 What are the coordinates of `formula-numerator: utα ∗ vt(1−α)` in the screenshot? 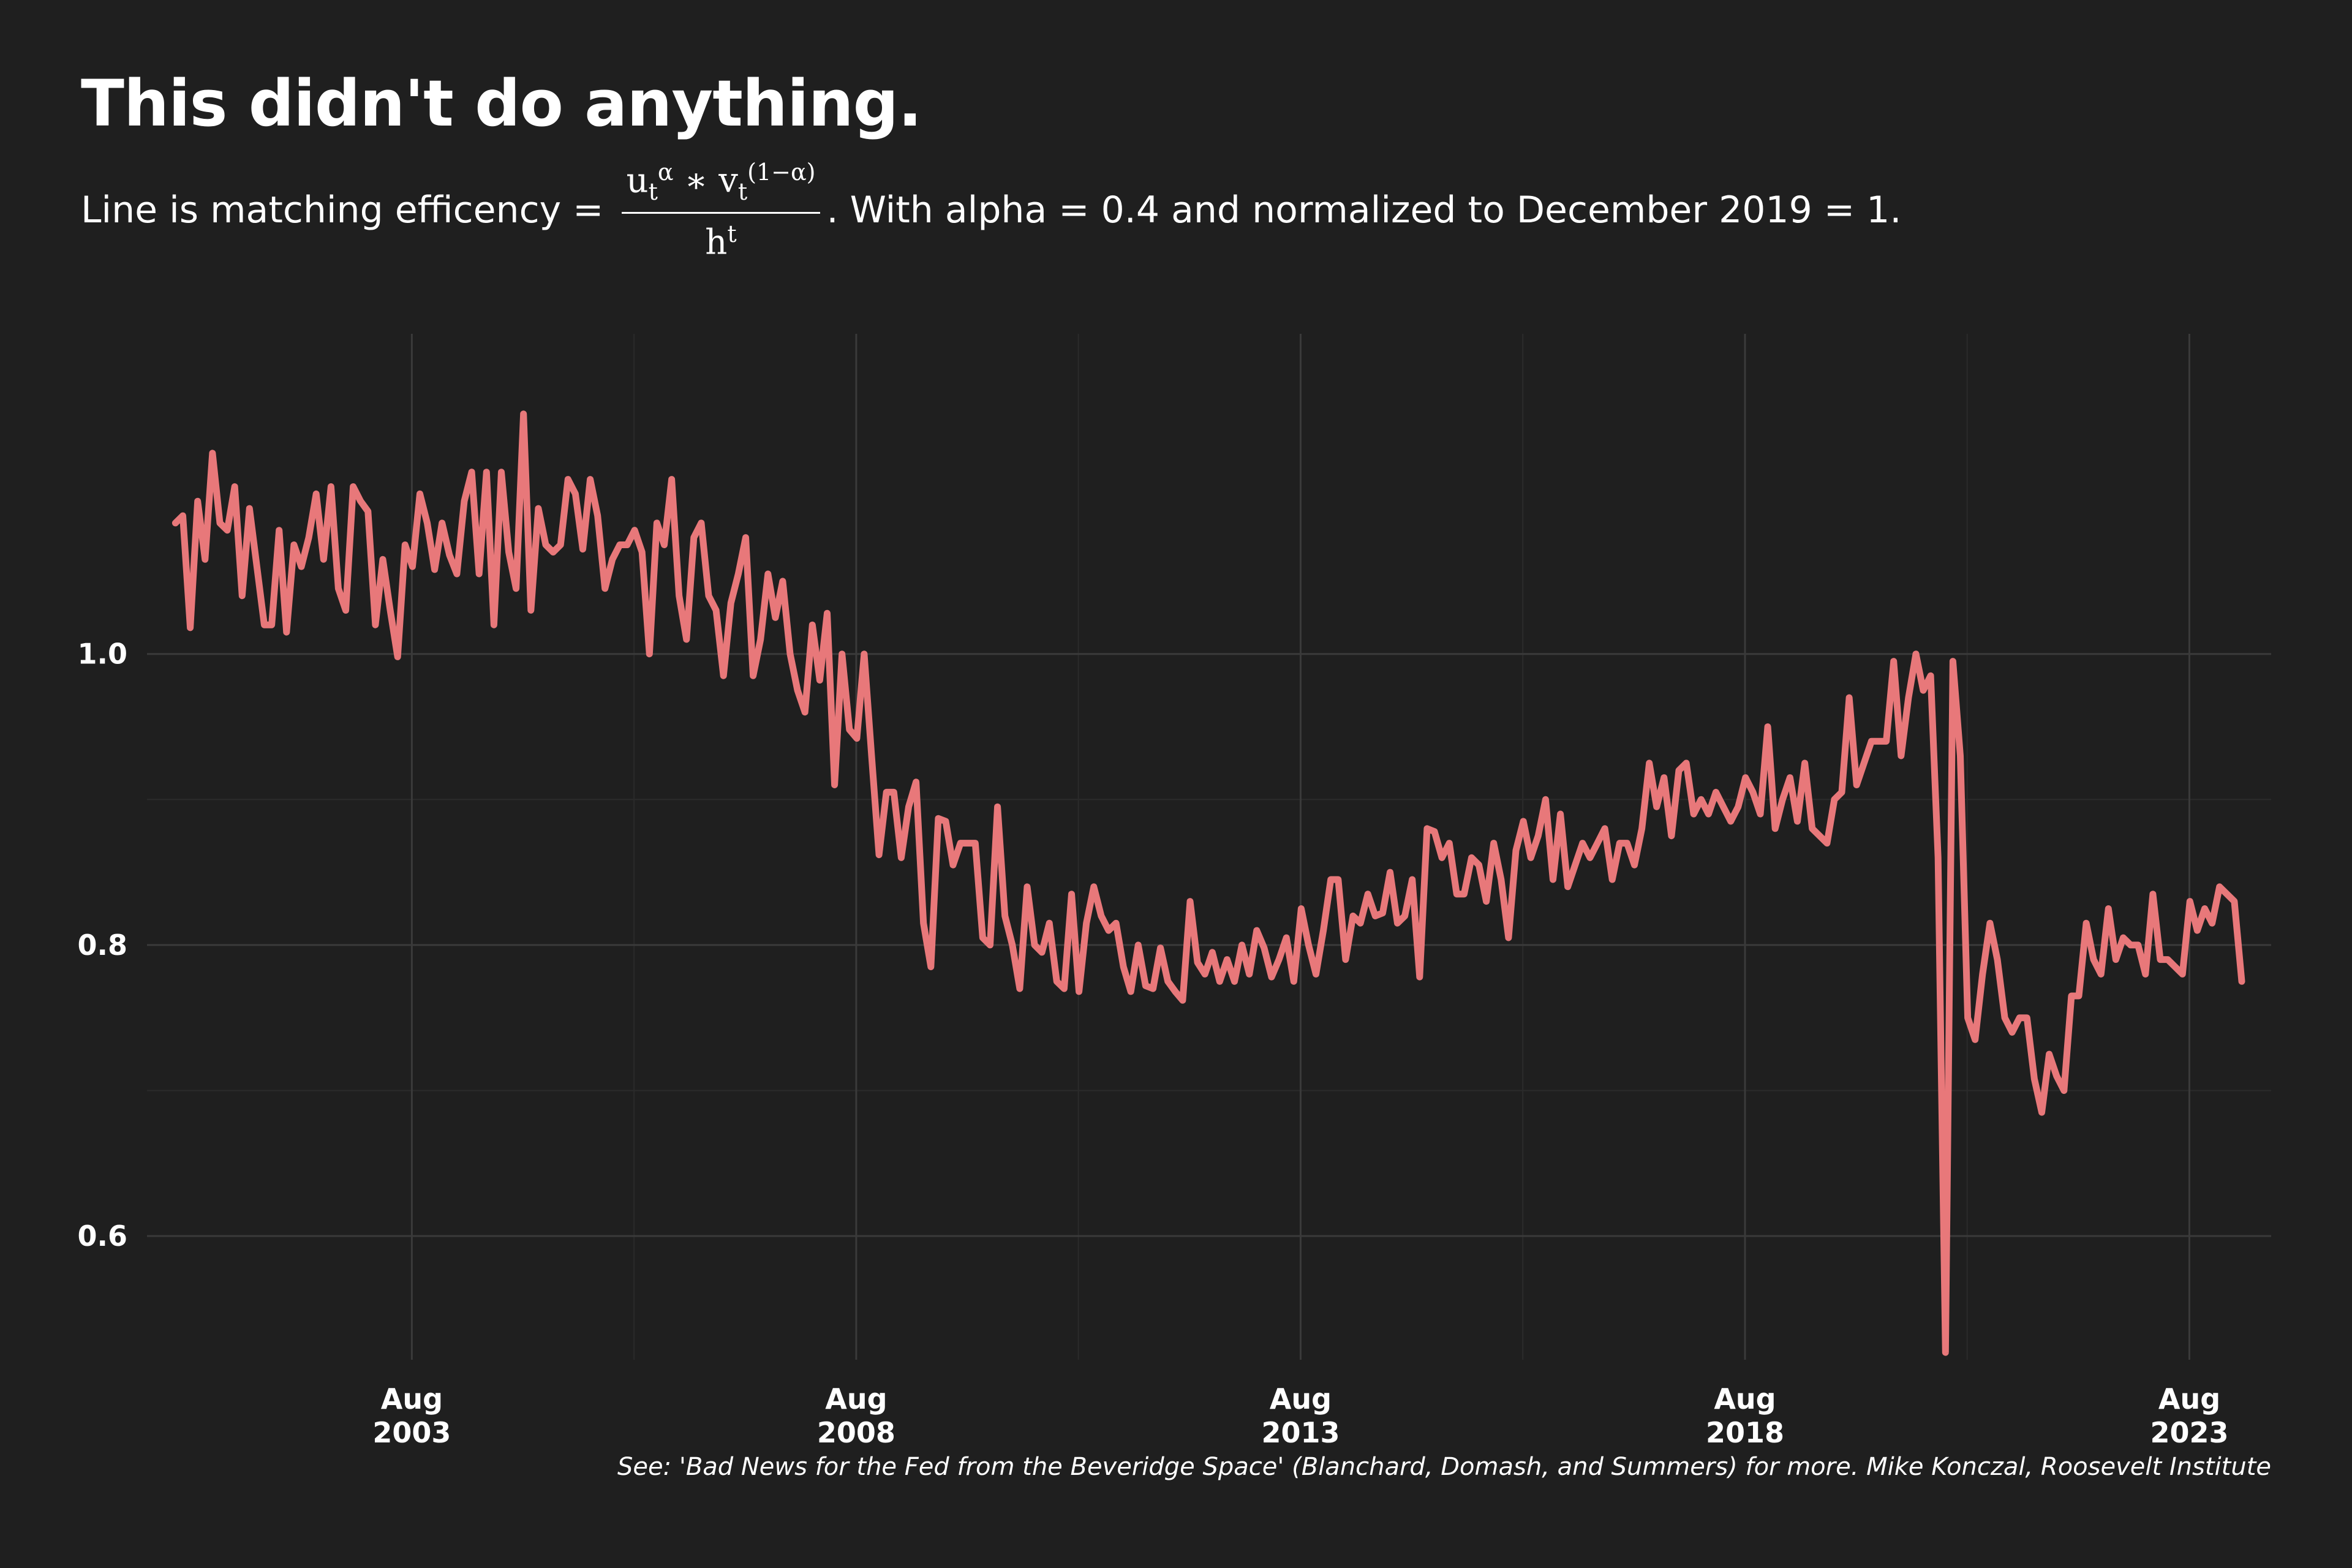 It's located at (721, 187).